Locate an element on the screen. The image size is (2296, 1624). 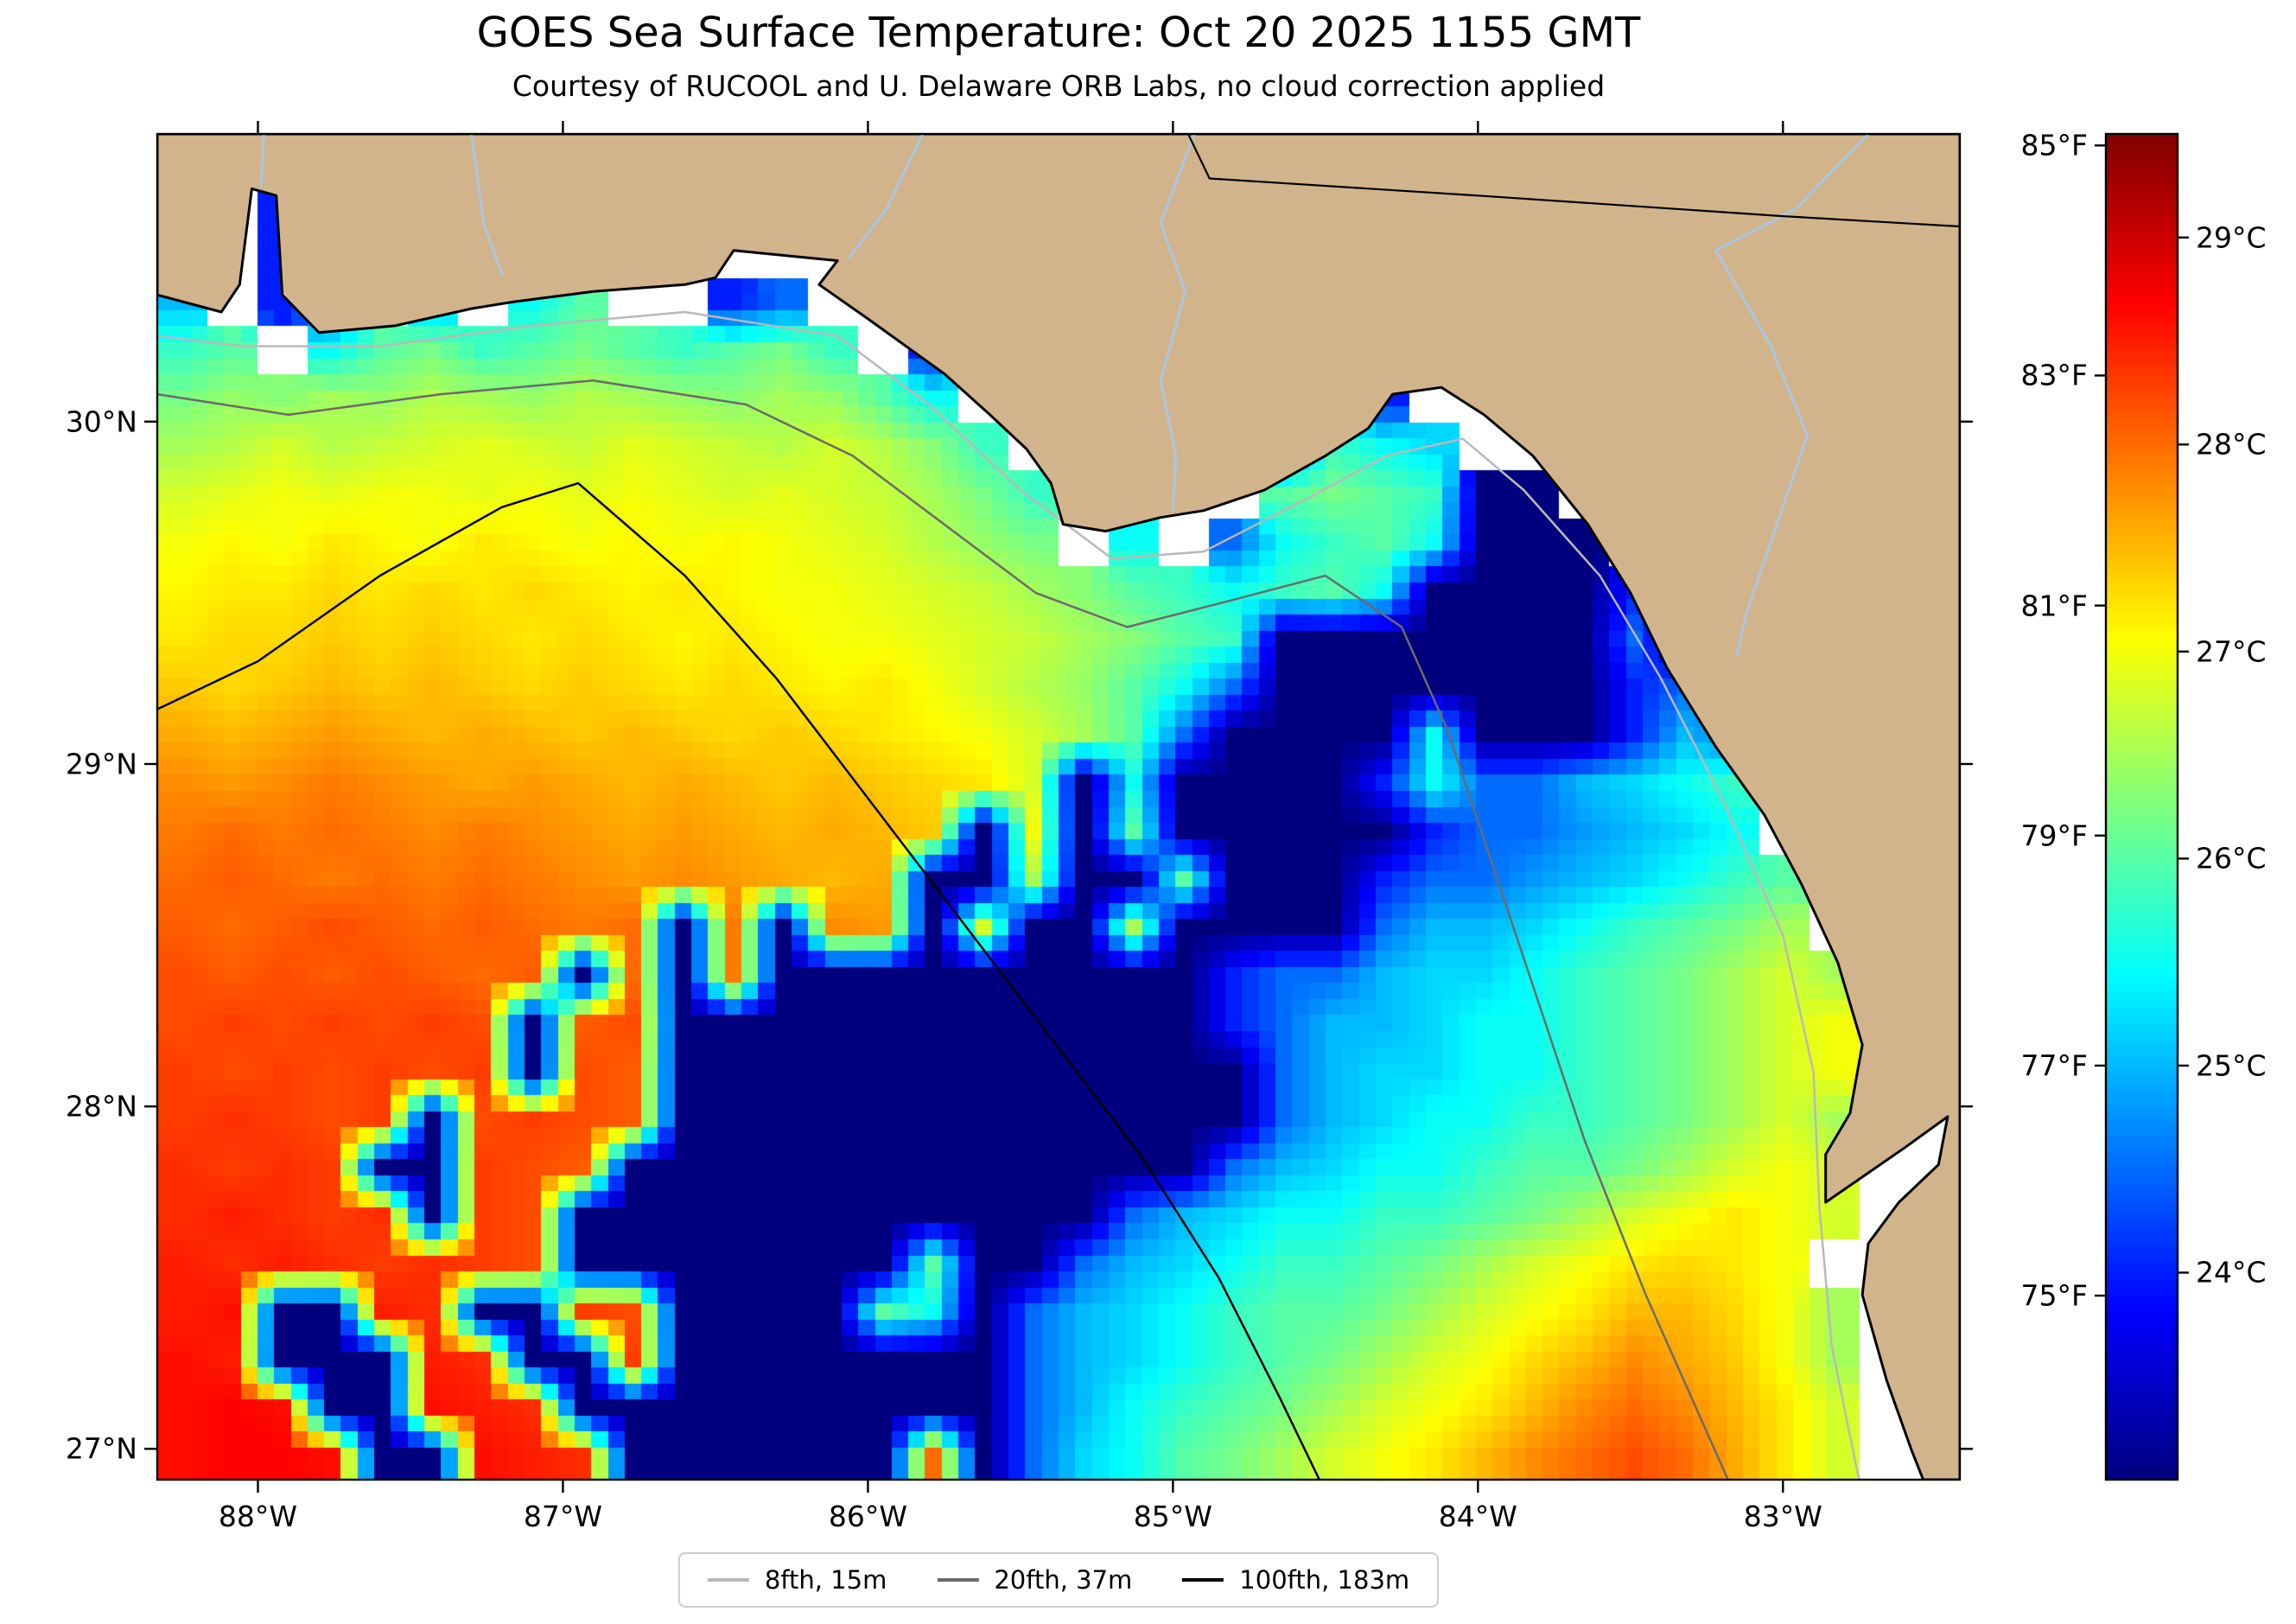
y-tick-label: 27°N is located at coordinates (101, 1448).